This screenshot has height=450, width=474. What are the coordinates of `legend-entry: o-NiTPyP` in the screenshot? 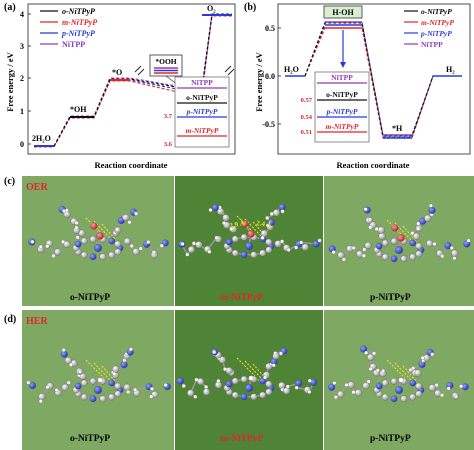 It's located at (436, 11).